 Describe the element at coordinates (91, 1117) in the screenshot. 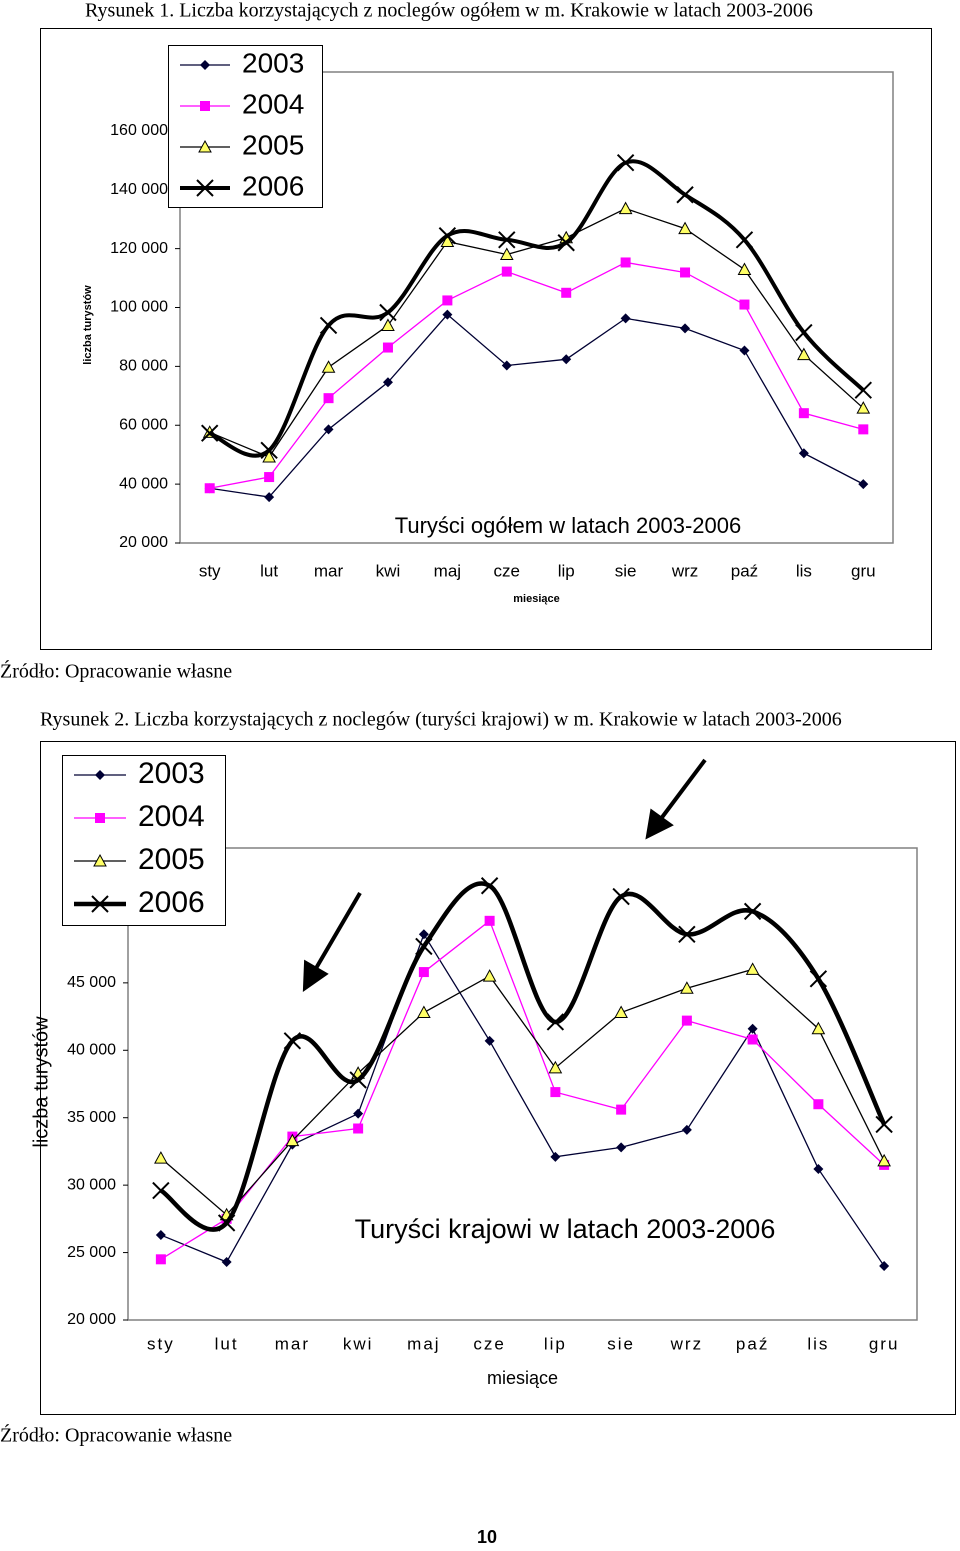

I see `y-tick-label: 35 000` at that location.